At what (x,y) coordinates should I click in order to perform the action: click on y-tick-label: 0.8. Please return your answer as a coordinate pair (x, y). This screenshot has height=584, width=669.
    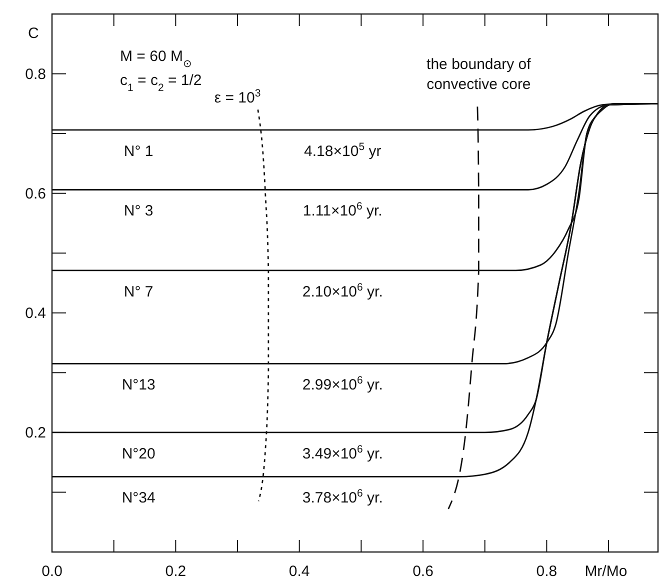
    Looking at the image, I should click on (35, 74).